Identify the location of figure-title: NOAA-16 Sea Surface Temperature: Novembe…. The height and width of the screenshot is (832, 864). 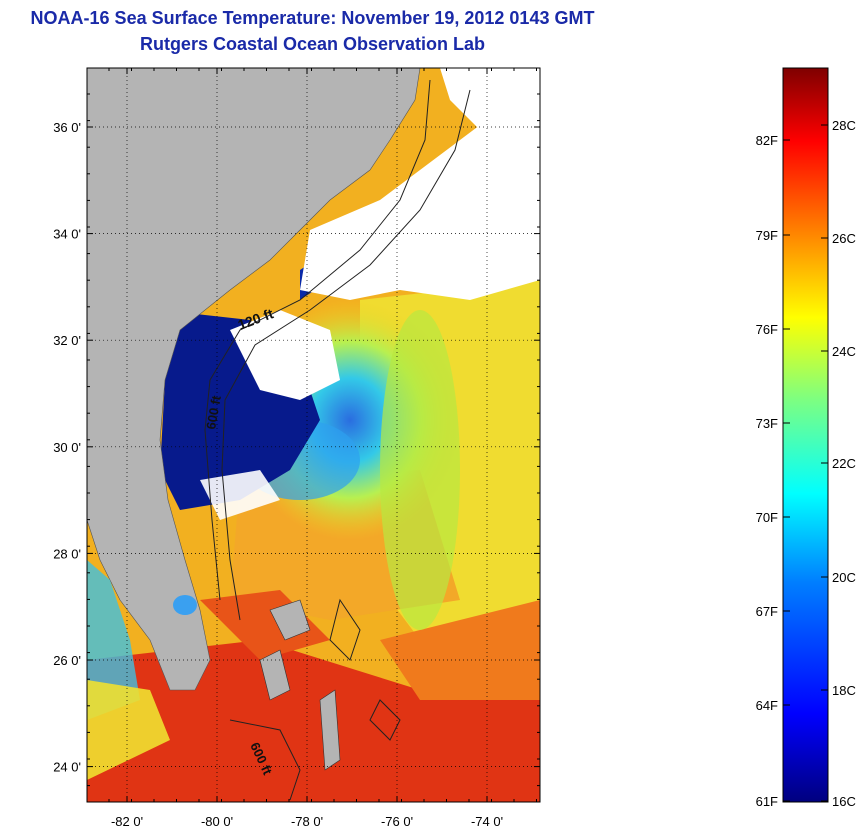
(312, 18).